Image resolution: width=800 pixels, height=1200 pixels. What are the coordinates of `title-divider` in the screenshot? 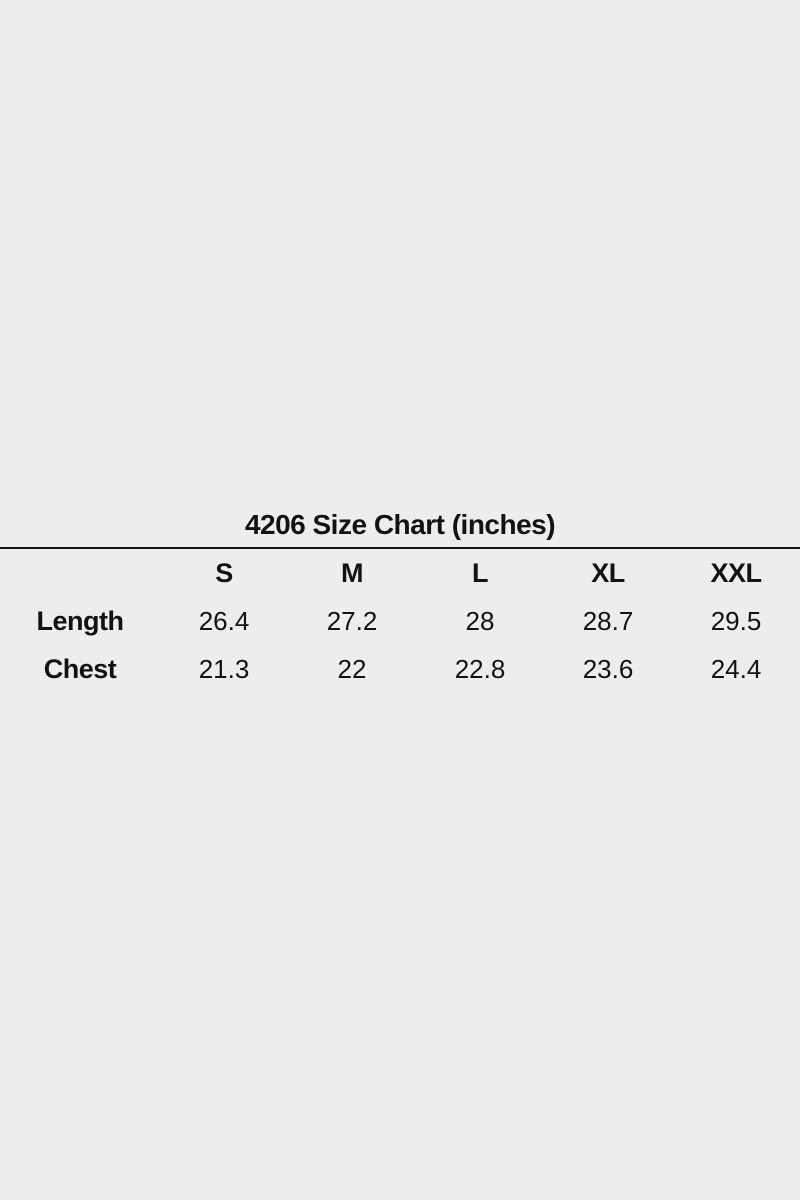 It's located at (400, 548).